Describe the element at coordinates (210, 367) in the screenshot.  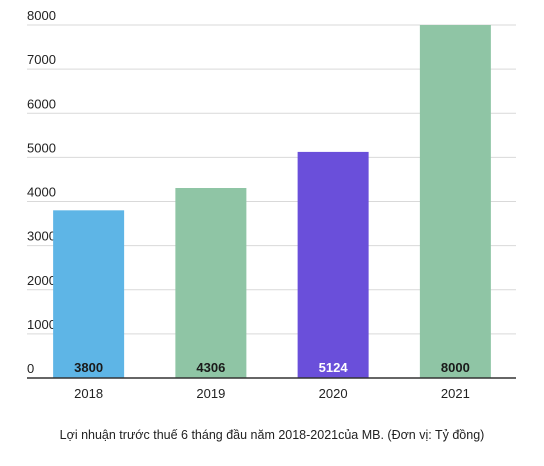
I see `data-label-2019: 4306` at that location.